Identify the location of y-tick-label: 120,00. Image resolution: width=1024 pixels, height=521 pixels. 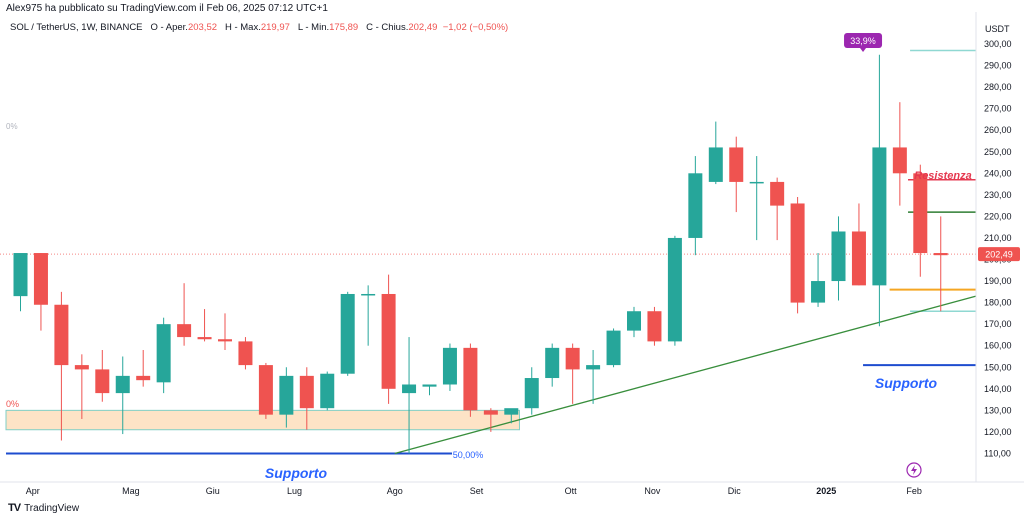
(998, 432).